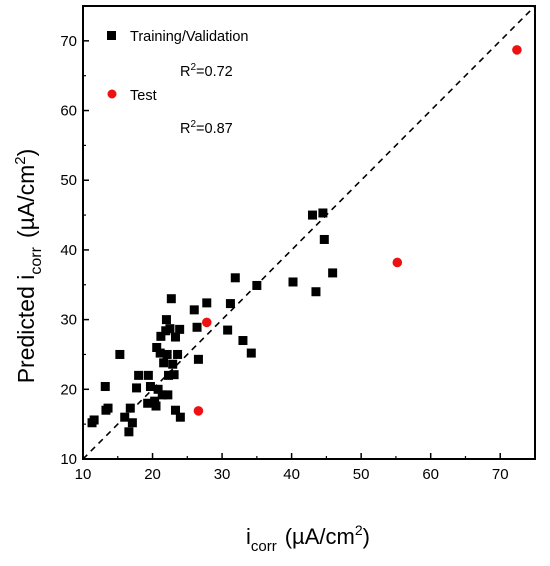 The height and width of the screenshot is (566, 550). Describe the element at coordinates (143, 96) in the screenshot. I see `legend-label-test: Test` at that location.